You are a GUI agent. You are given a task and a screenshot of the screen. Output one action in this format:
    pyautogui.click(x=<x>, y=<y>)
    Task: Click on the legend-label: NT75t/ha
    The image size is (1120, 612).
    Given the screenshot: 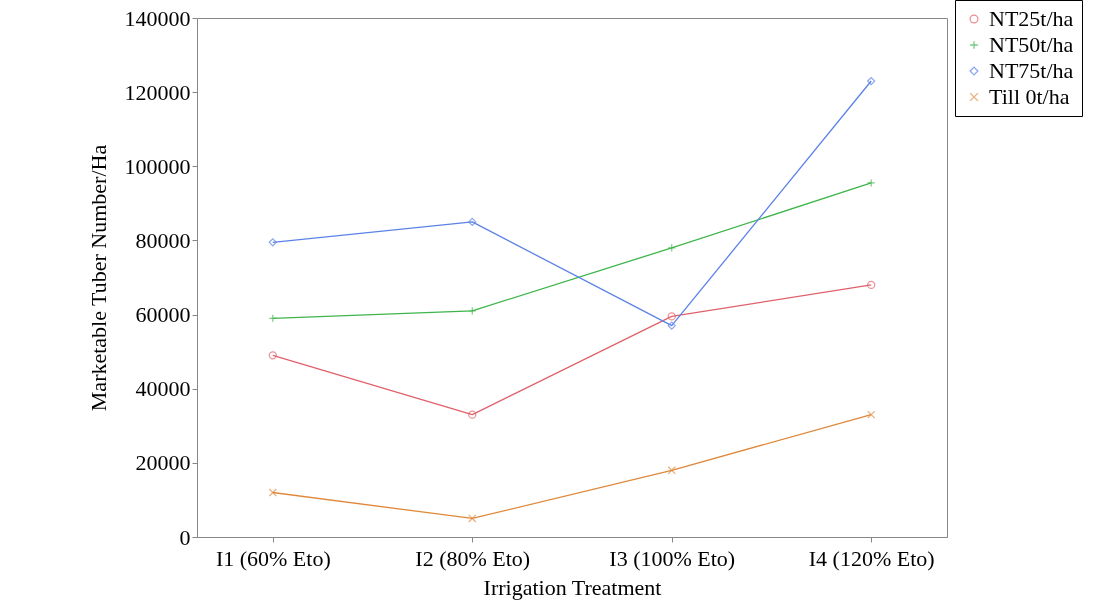 What is the action you would take?
    pyautogui.click(x=1031, y=70)
    